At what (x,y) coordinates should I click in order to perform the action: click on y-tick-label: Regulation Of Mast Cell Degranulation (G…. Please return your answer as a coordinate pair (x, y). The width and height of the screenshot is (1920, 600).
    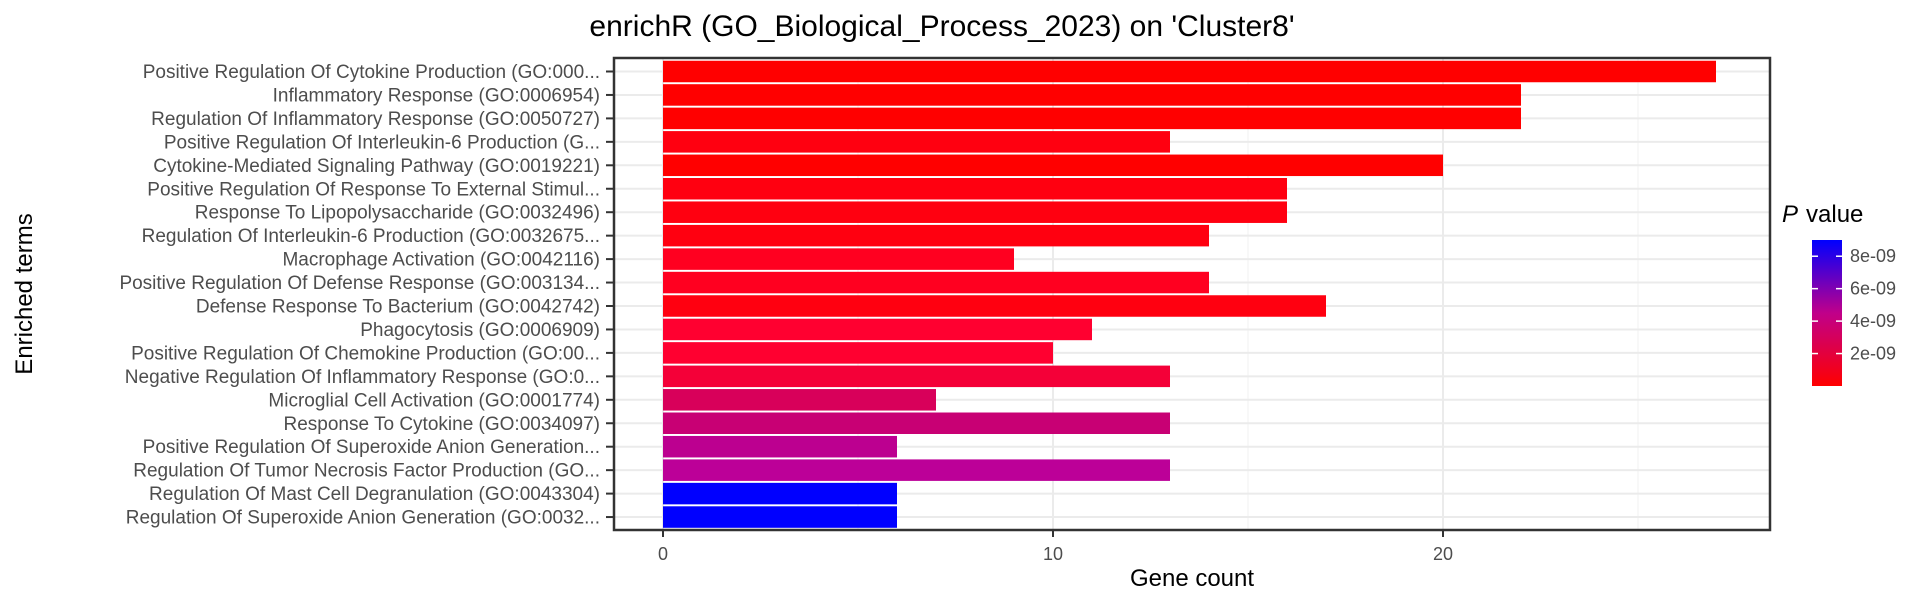
    Looking at the image, I should click on (374, 494).